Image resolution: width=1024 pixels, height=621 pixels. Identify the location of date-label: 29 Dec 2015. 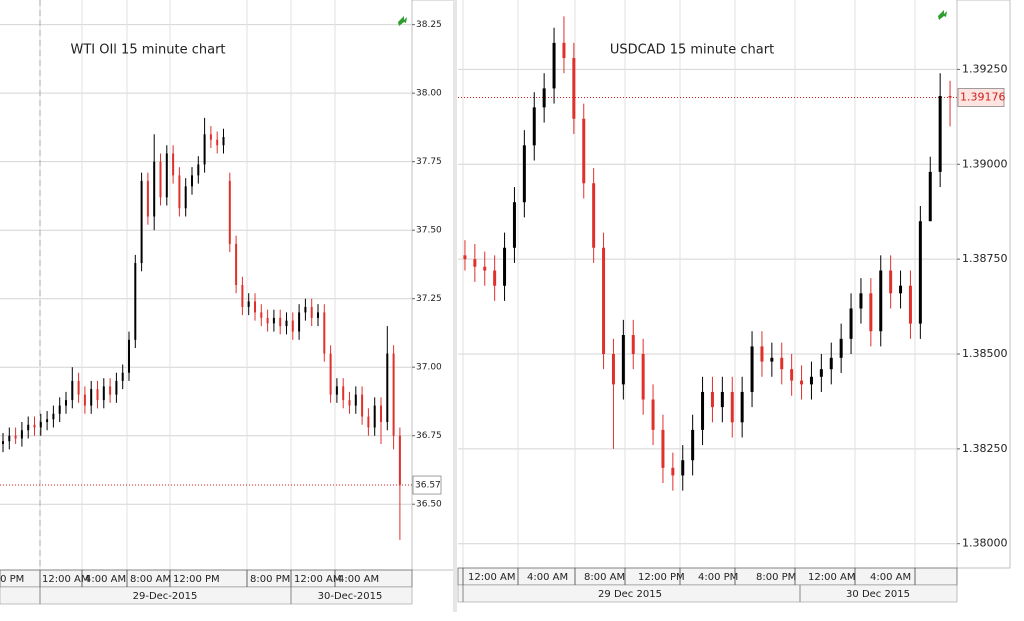
(630, 594).